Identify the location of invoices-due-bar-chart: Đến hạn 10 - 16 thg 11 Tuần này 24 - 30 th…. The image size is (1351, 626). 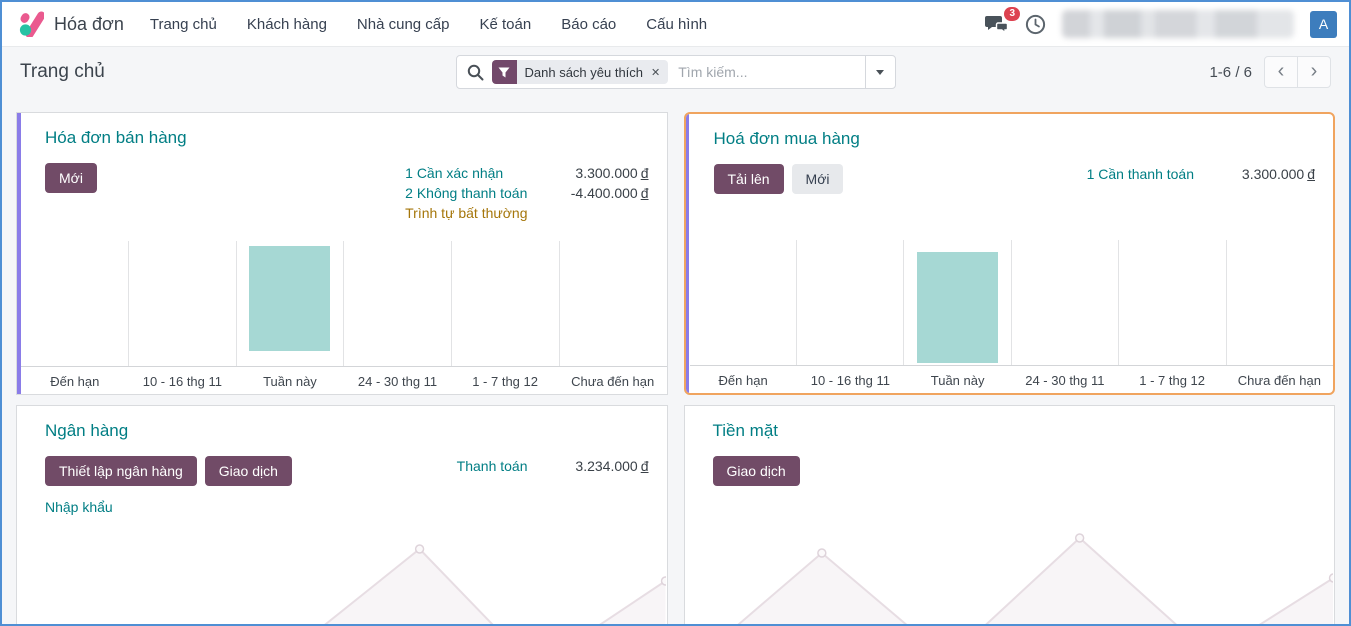
(344, 317).